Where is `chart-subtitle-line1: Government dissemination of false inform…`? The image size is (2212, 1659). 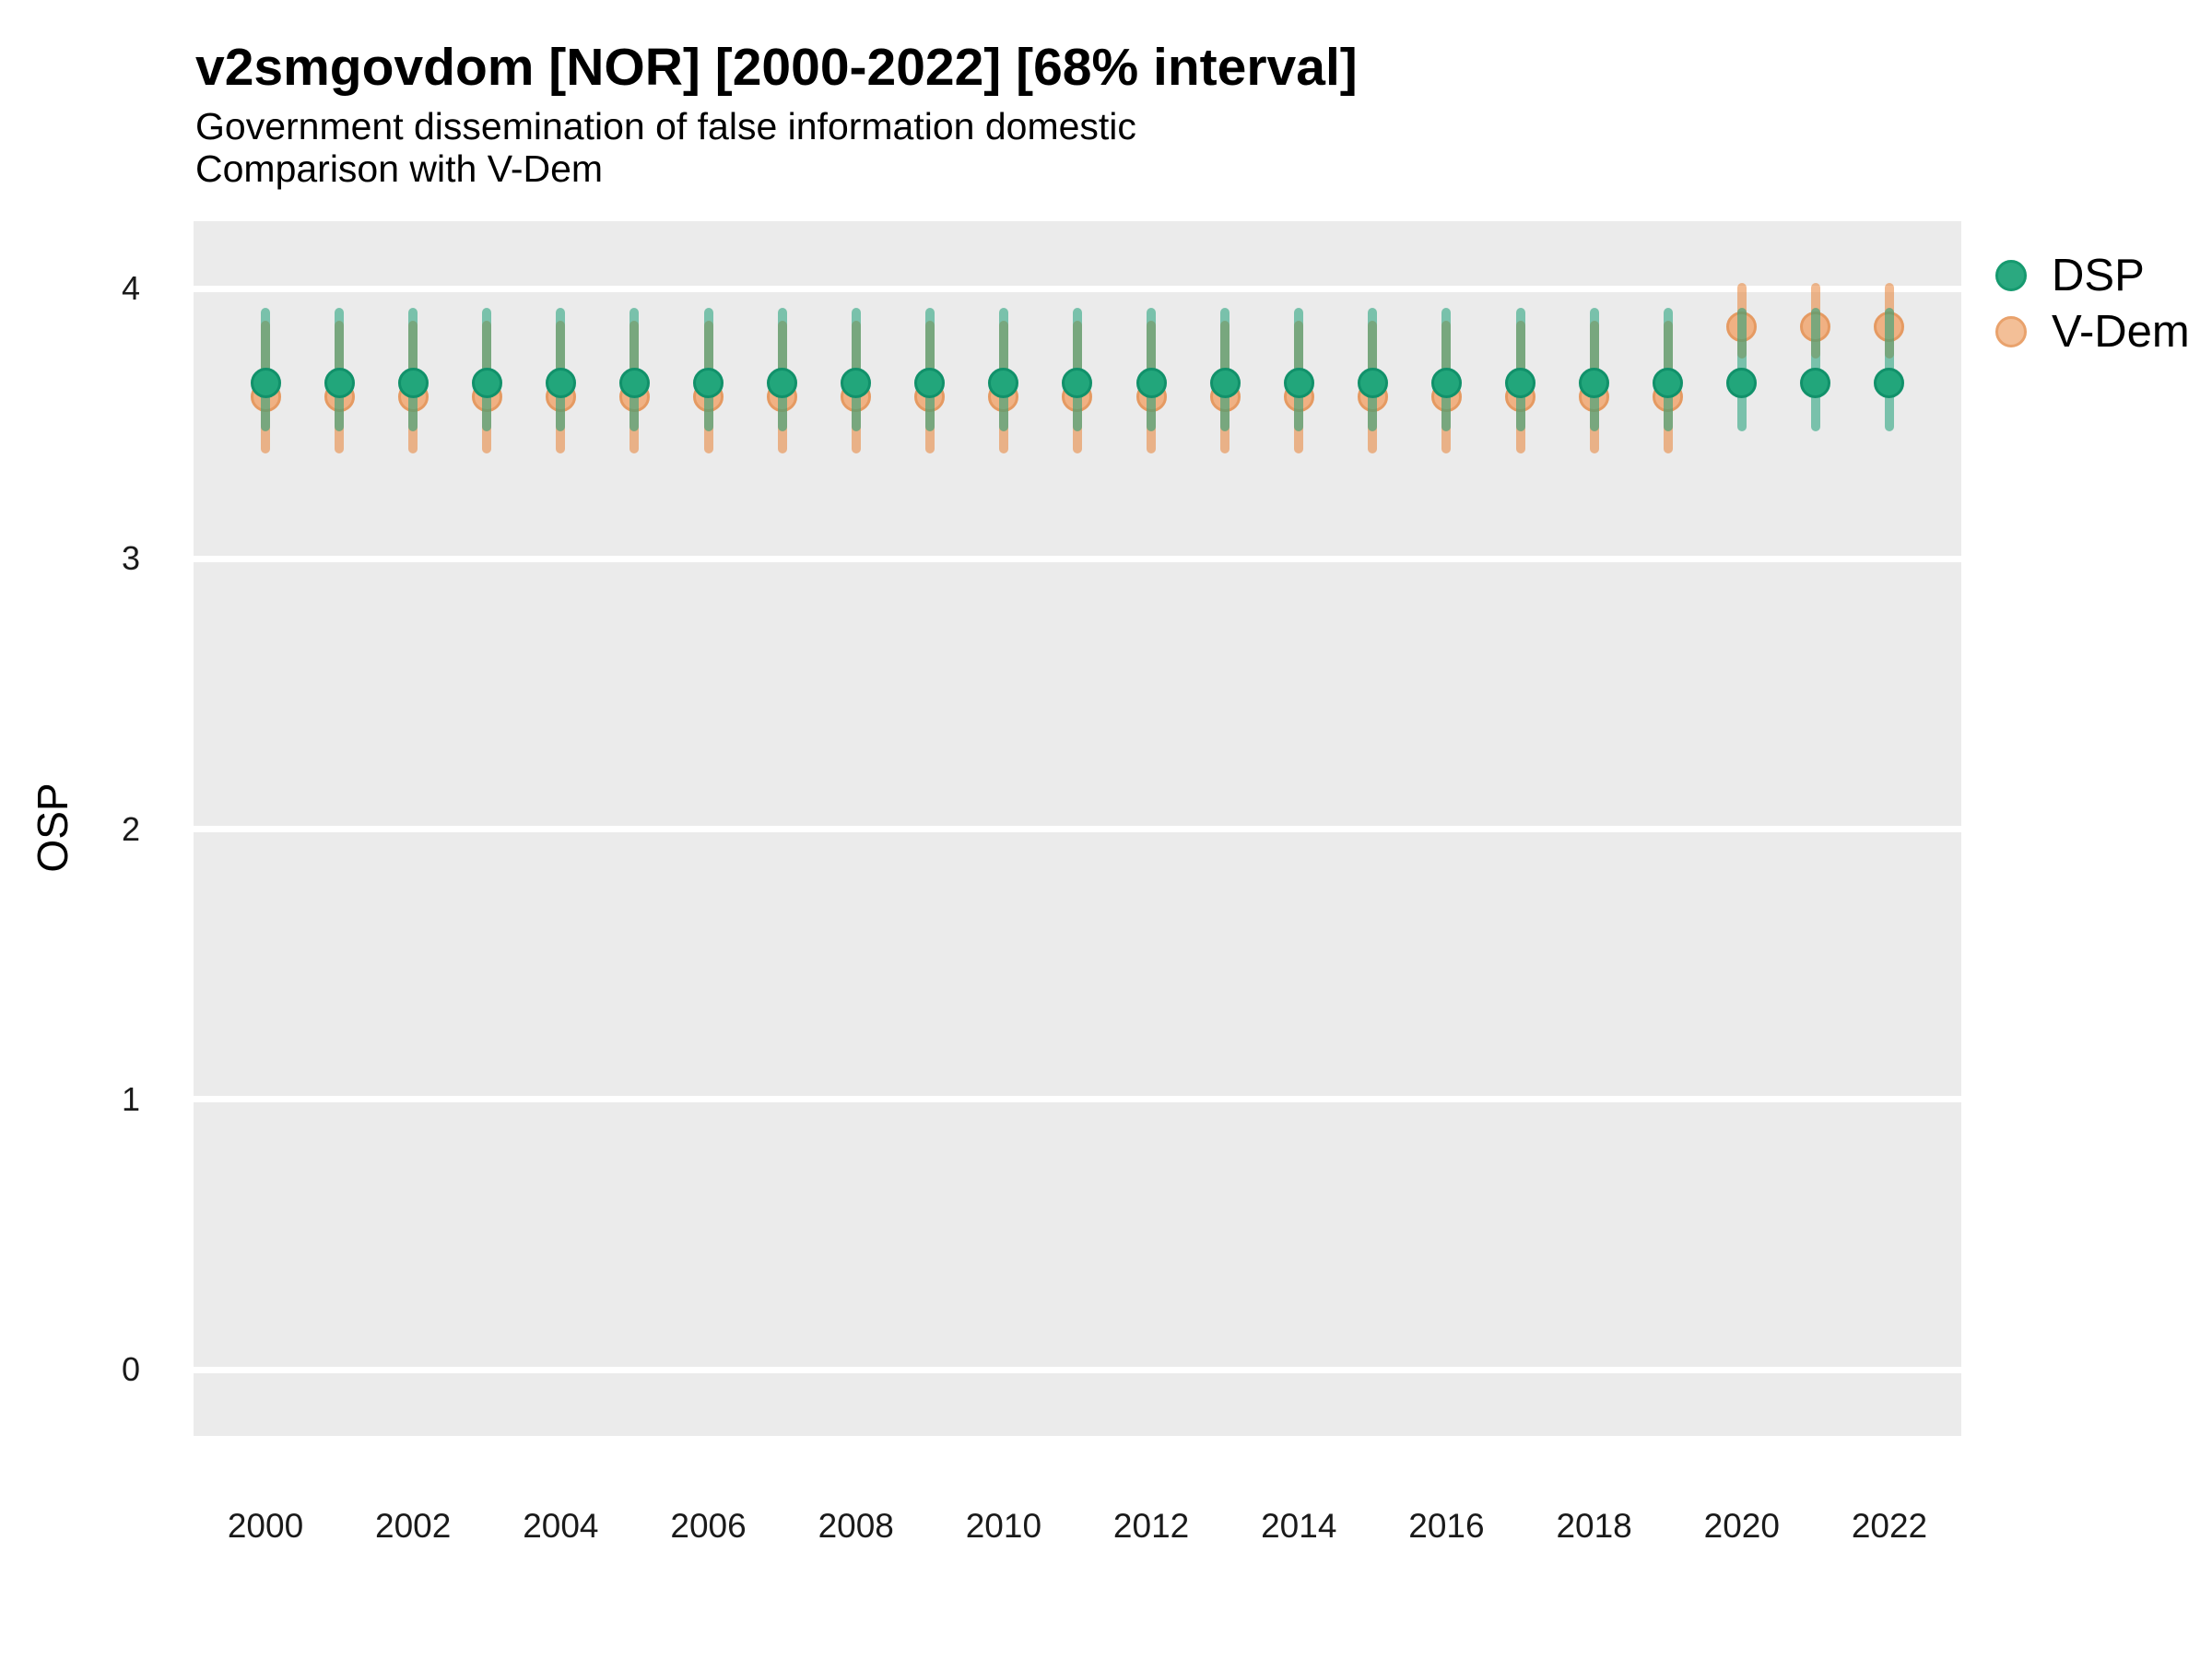 chart-subtitle-line1: Government dissemination of false inform… is located at coordinates (665, 126).